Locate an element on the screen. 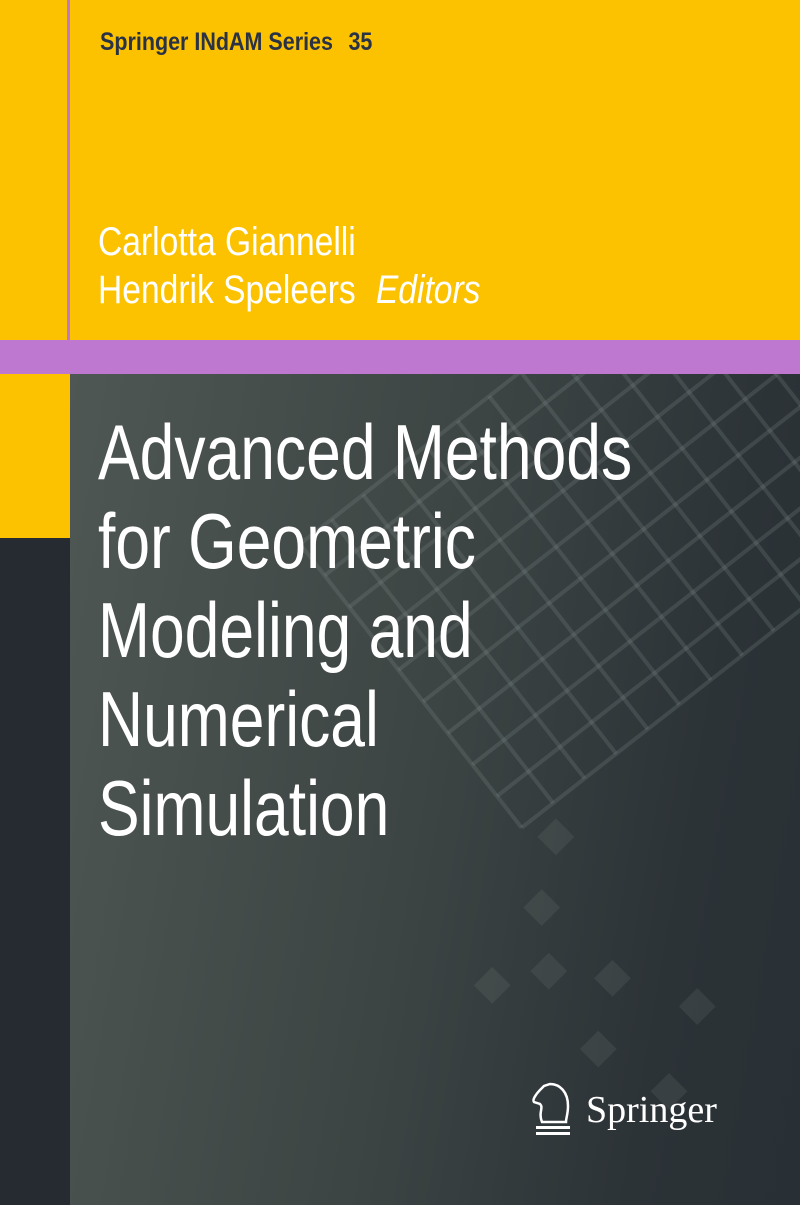 This screenshot has height=1205, width=800. title-line: Modeling and is located at coordinates (285, 630).